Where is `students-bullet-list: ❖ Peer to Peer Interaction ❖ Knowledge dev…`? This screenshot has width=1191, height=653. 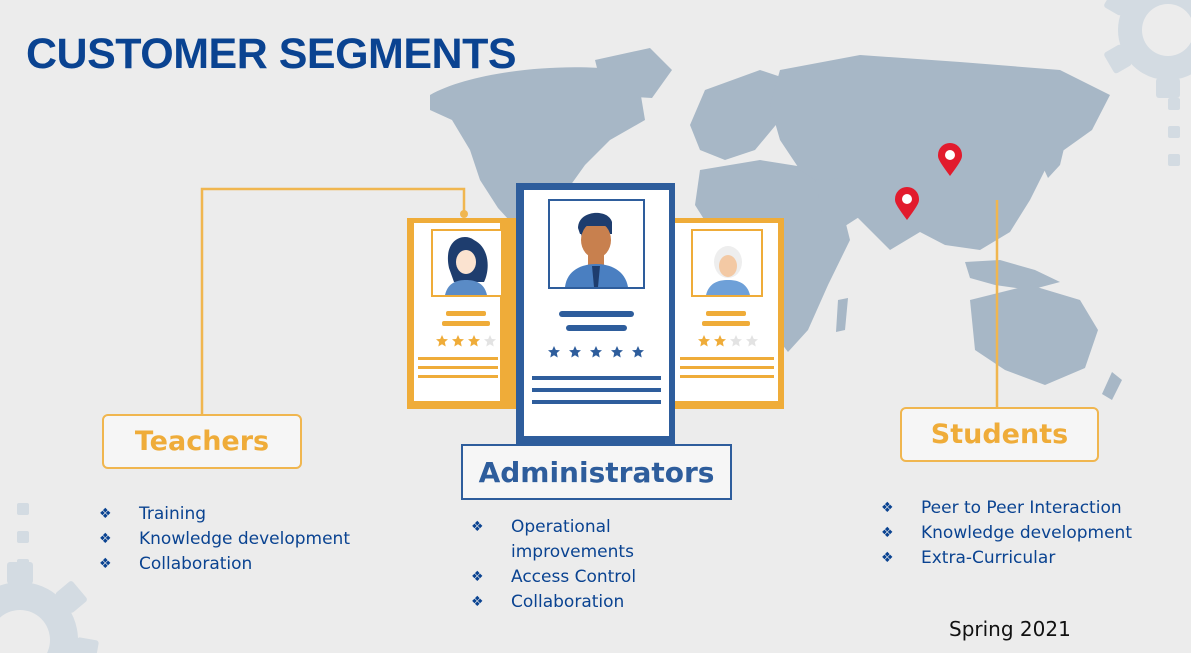
students-bullet-list: ❖ Peer to Peer Interaction ❖ Knowledge dev… is located at coordinates (1031, 533).